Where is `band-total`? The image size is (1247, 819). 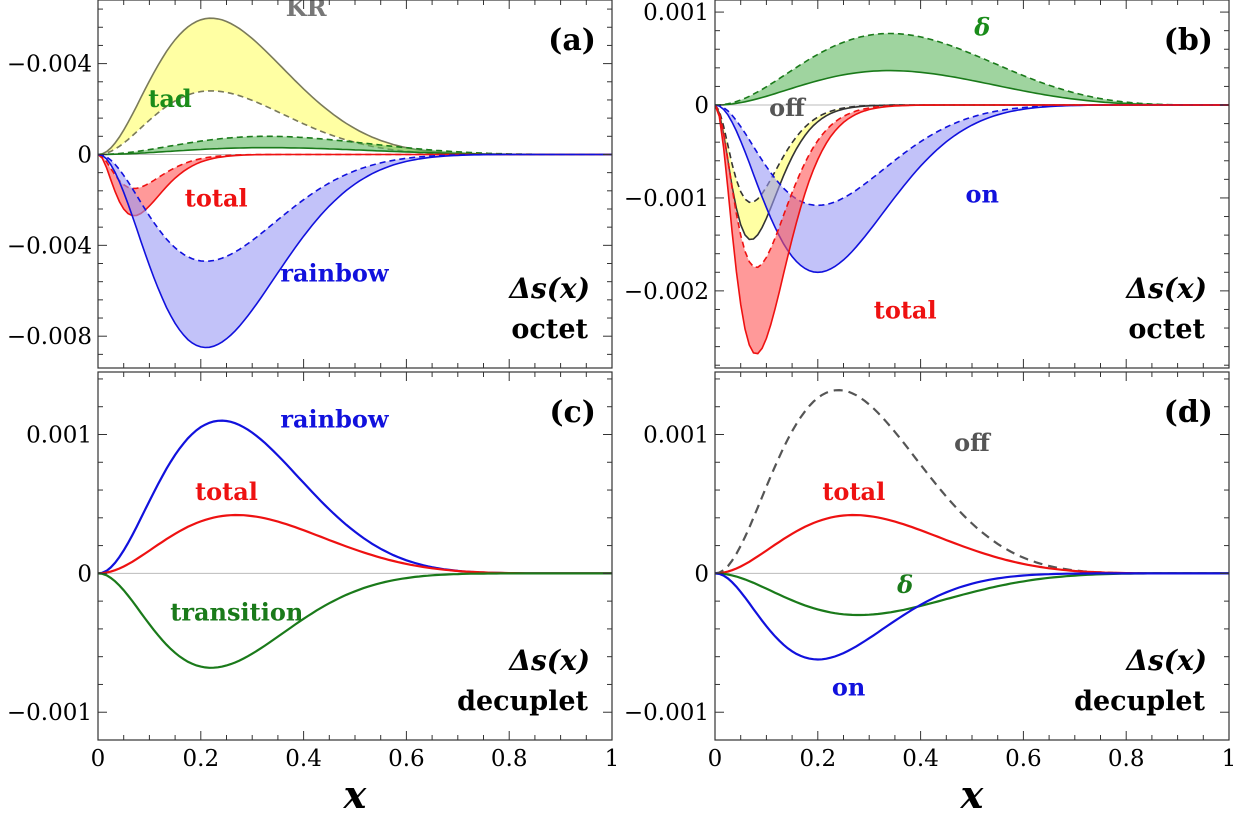 band-total is located at coordinates (355, 185).